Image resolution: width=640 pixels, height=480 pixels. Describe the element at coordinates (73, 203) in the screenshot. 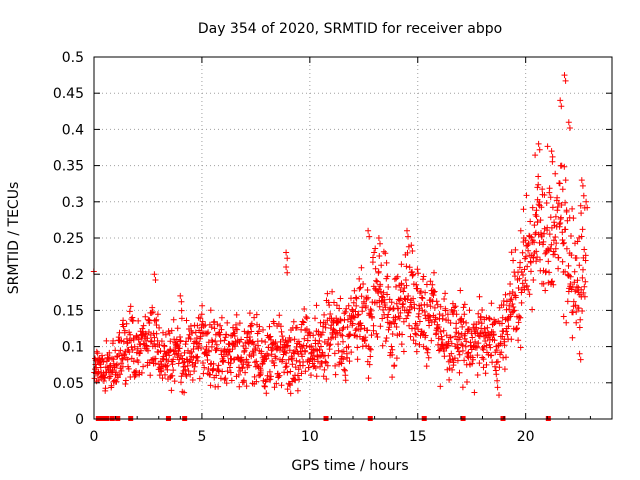

I see `y-tick-label: 0.3` at that location.